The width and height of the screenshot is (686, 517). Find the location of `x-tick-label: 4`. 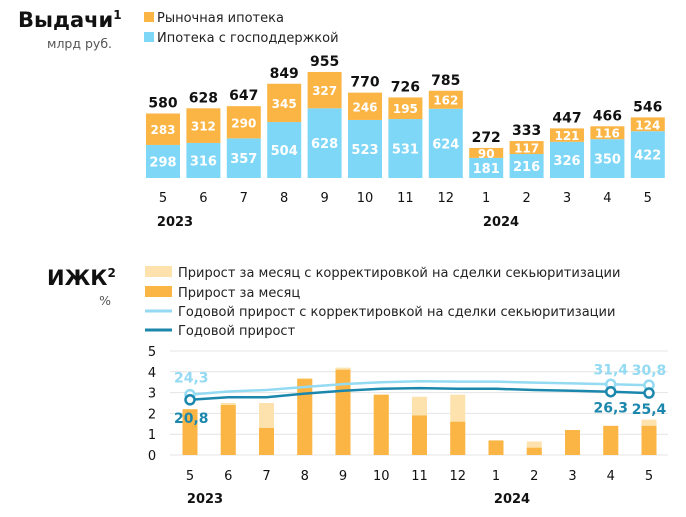

x-tick-label: 4 is located at coordinates (607, 198).